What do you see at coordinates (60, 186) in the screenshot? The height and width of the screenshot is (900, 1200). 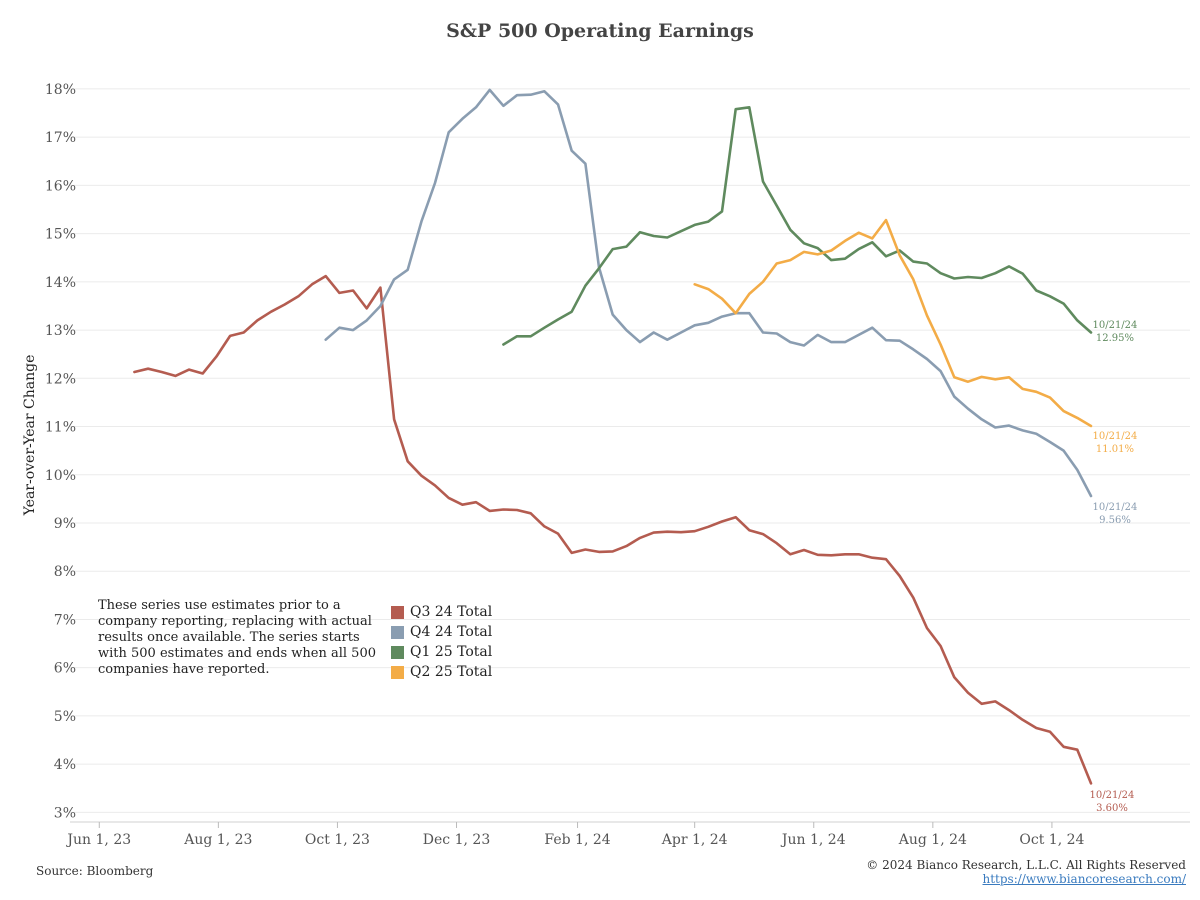 I see `y-tick-label: 16%` at bounding box center [60, 186].